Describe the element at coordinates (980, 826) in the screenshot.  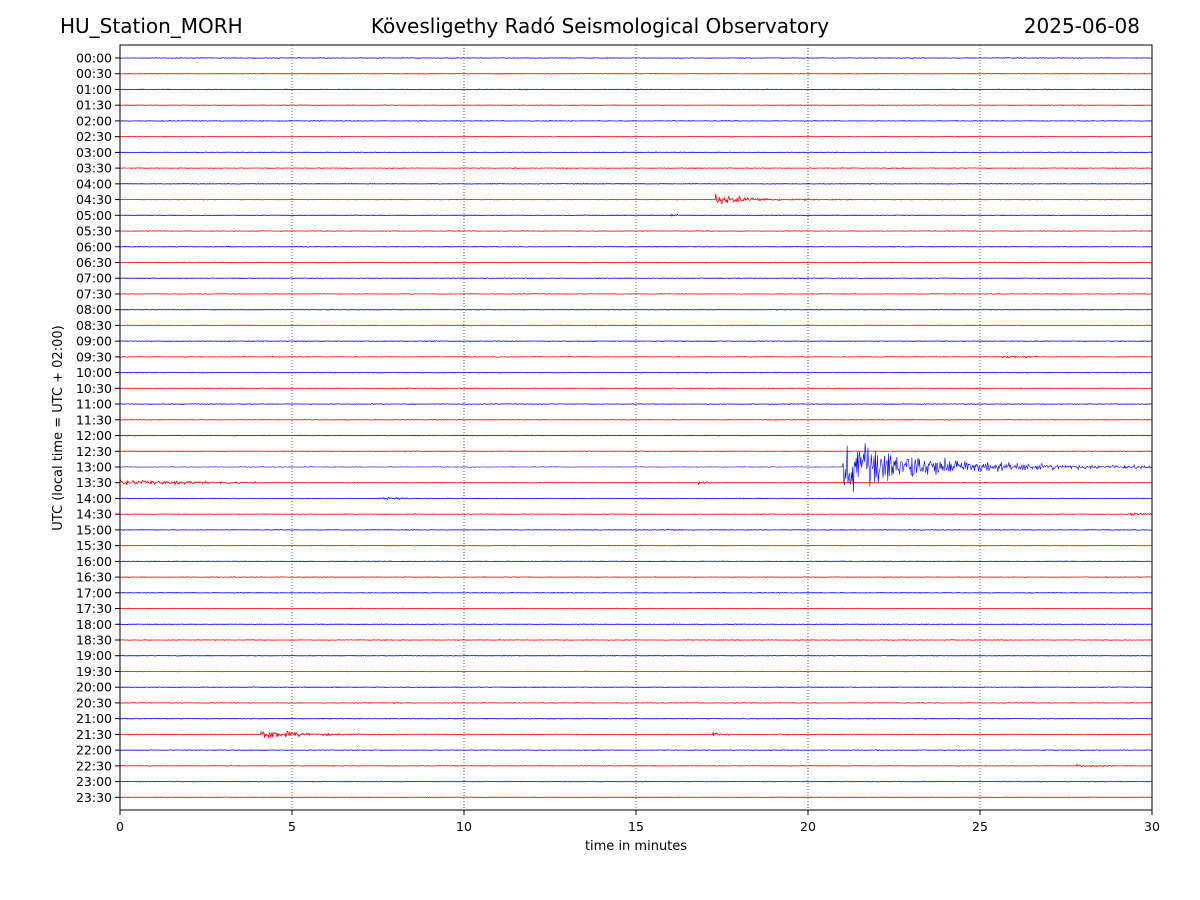
I see `x-tick-label: 25` at that location.